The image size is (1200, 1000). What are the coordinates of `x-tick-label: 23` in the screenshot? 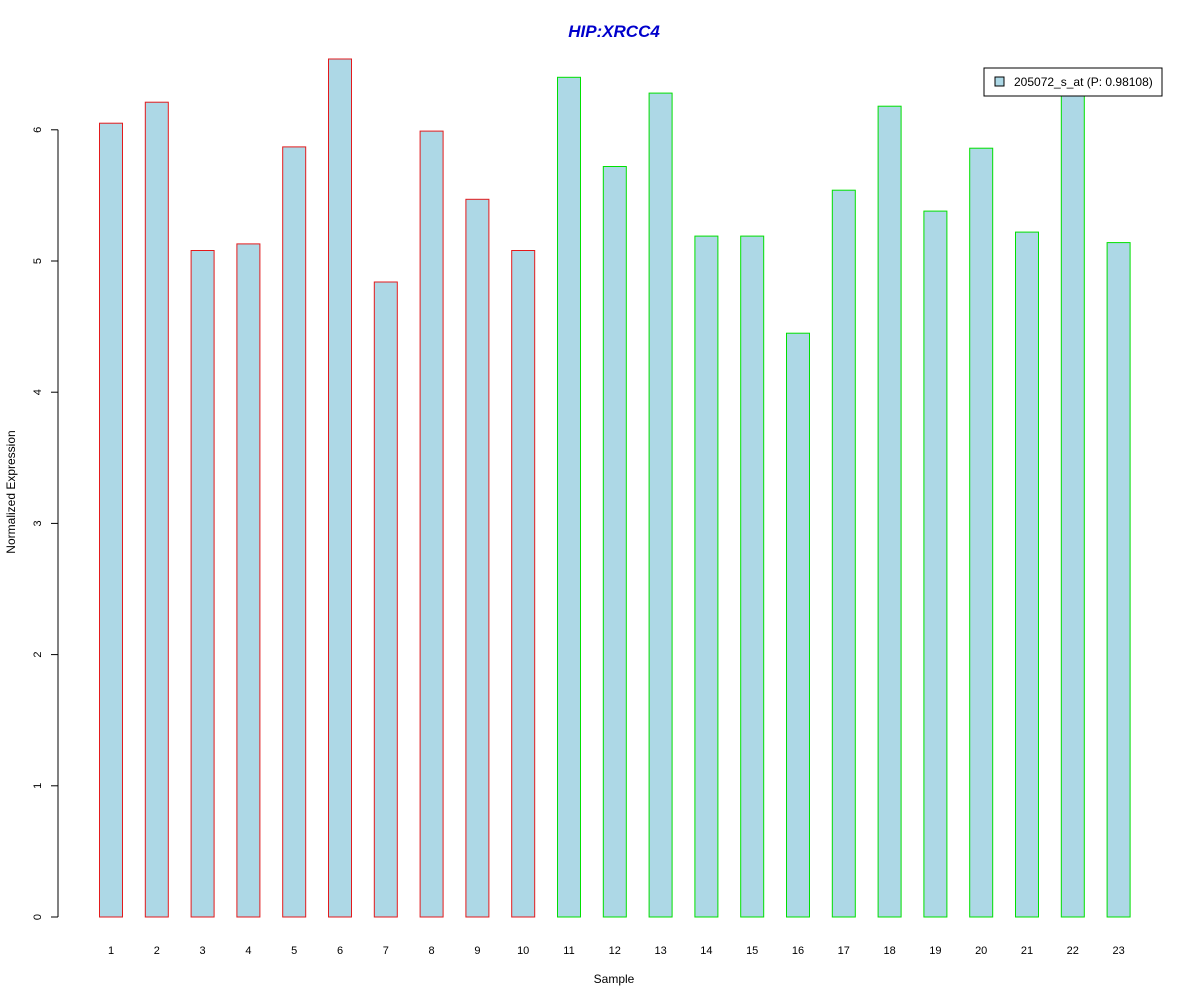 It's located at (1118, 951).